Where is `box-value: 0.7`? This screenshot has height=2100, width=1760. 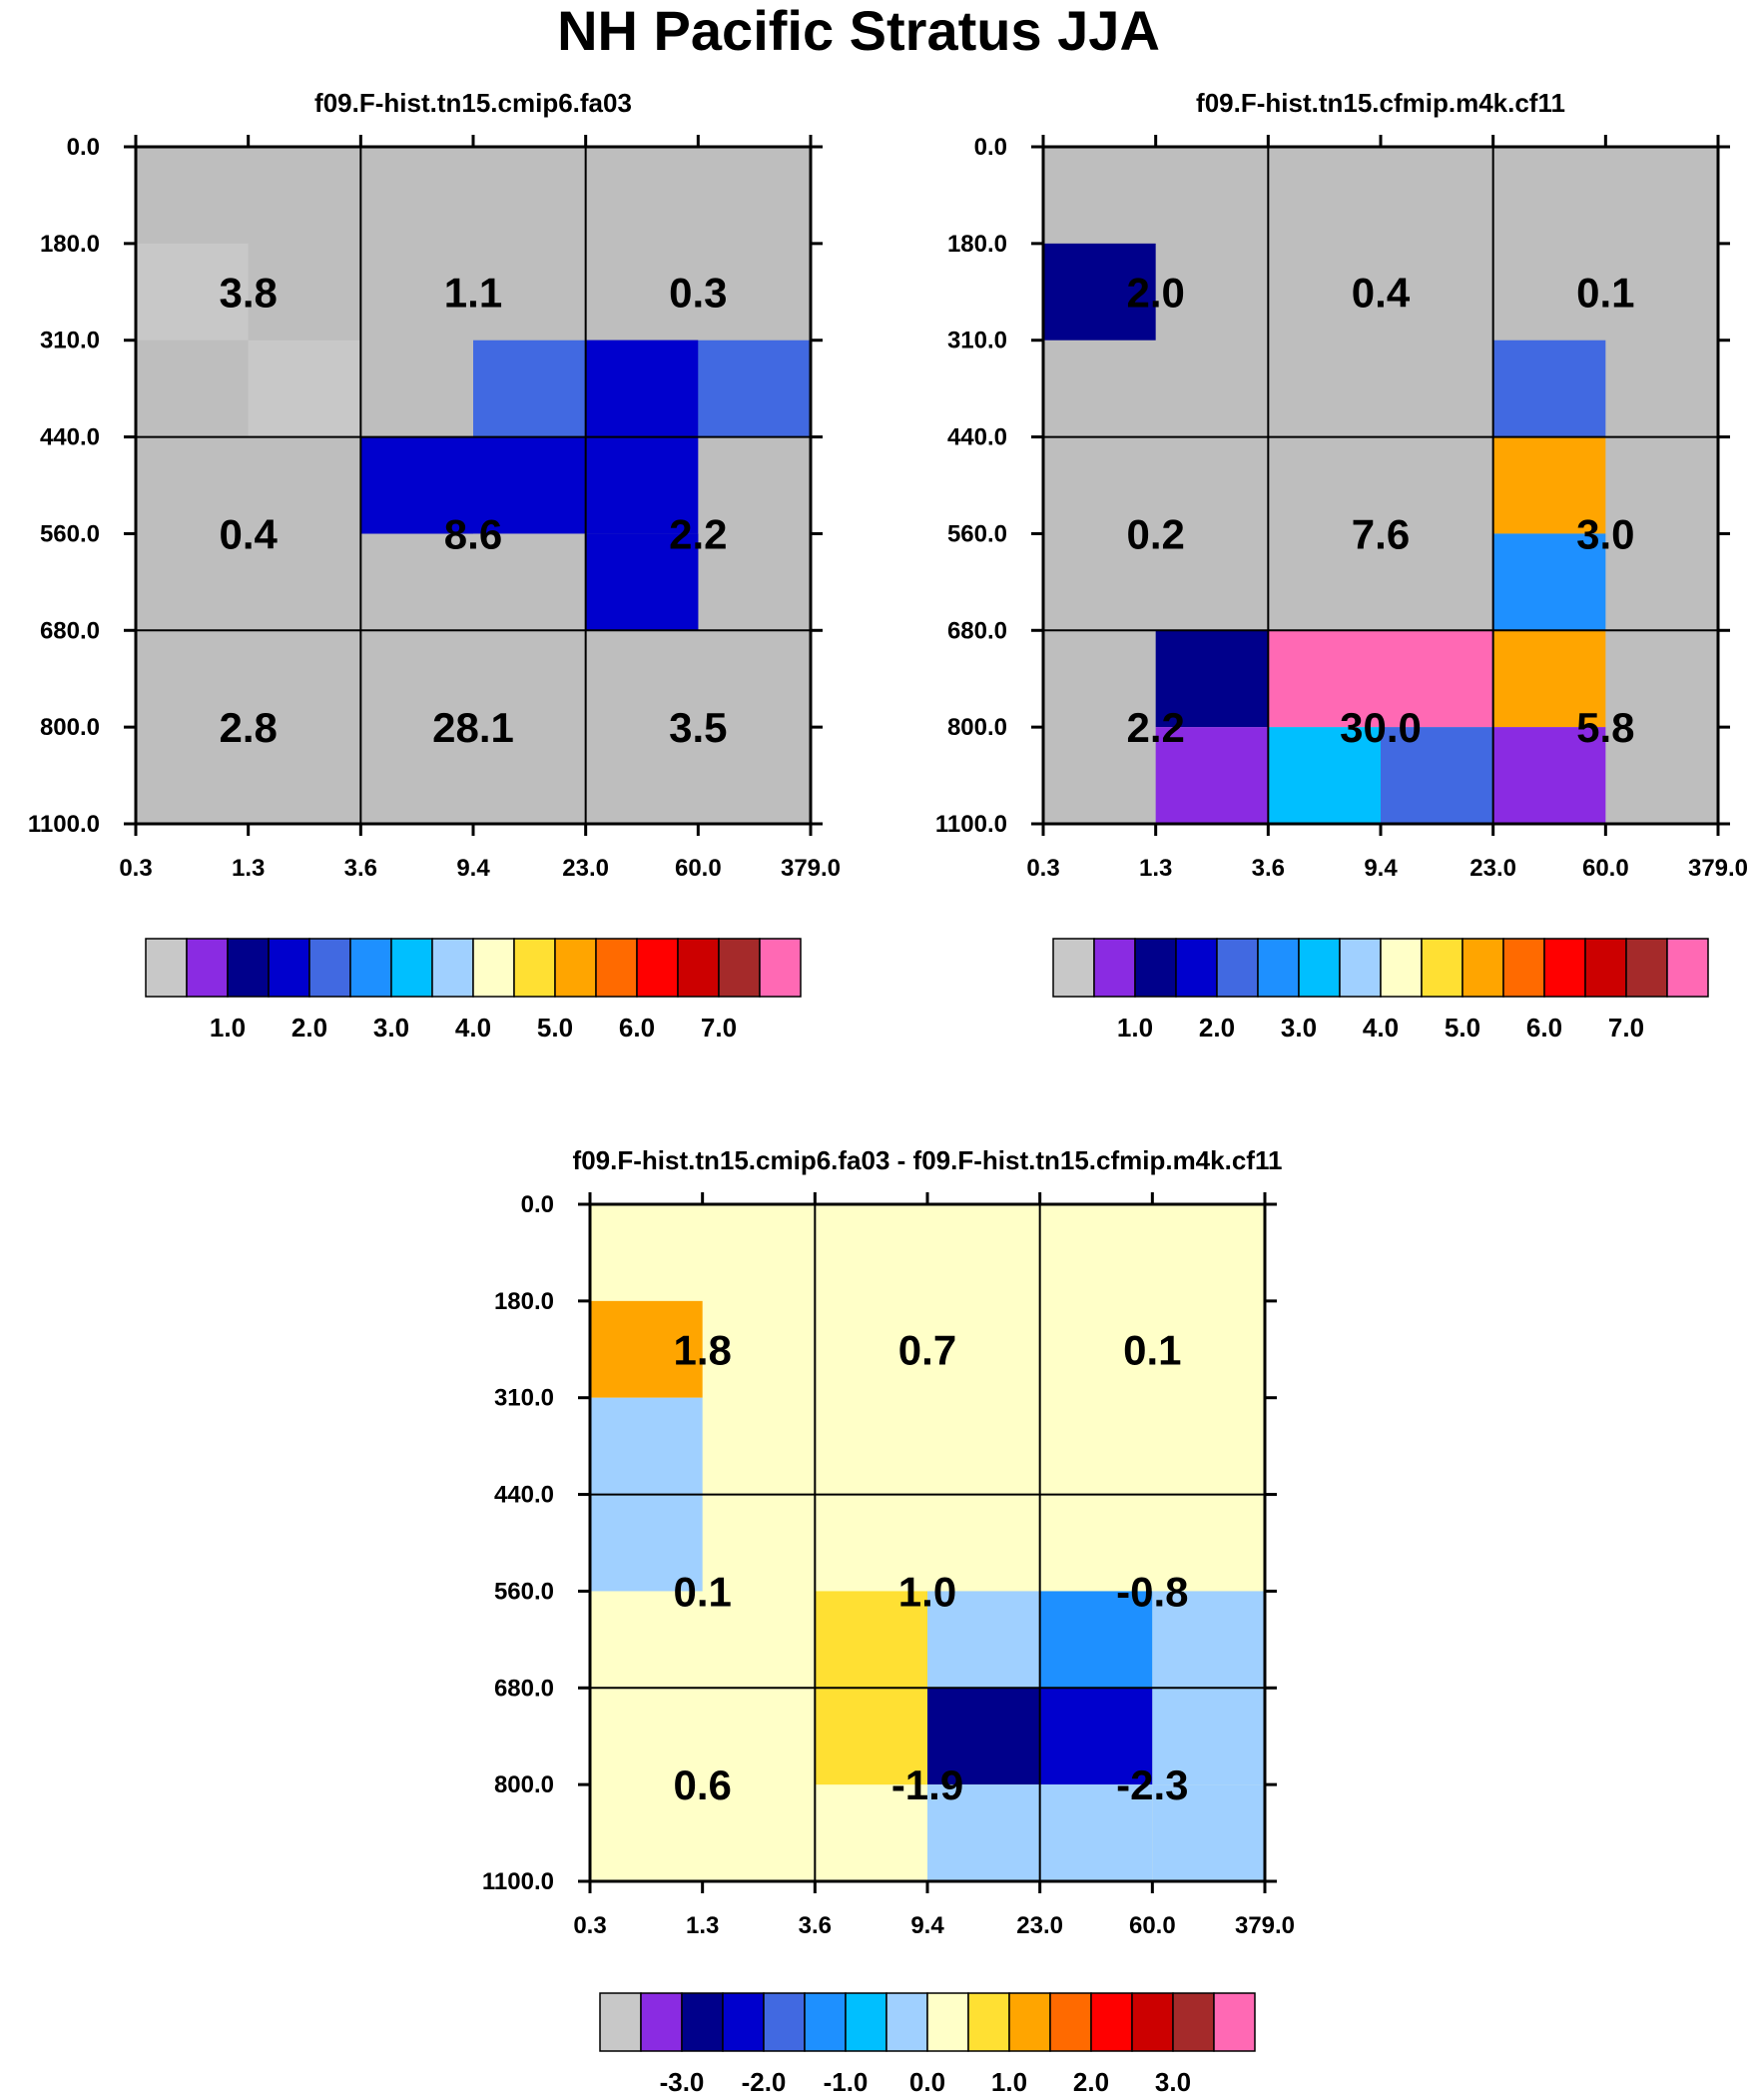
box-value: 0.7 is located at coordinates (927, 1349).